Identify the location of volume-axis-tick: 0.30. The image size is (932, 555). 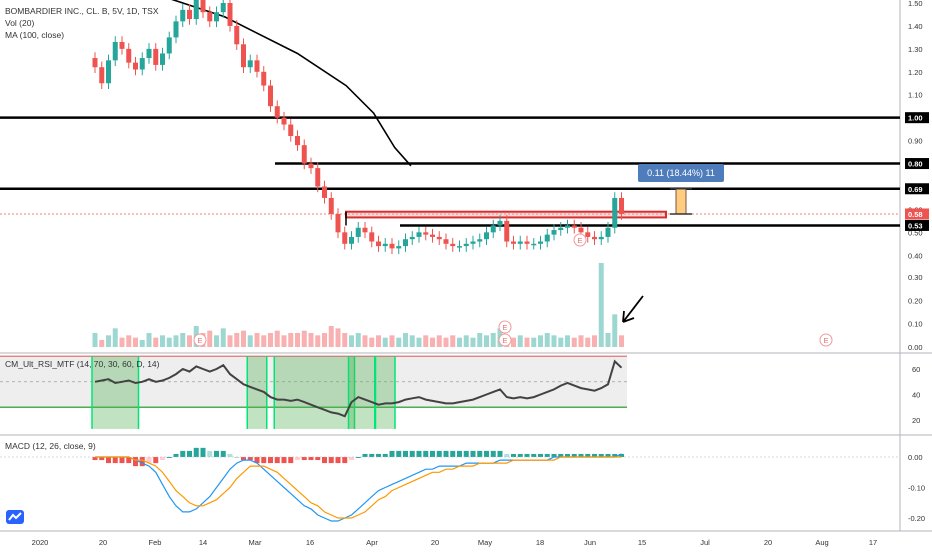
(915, 277).